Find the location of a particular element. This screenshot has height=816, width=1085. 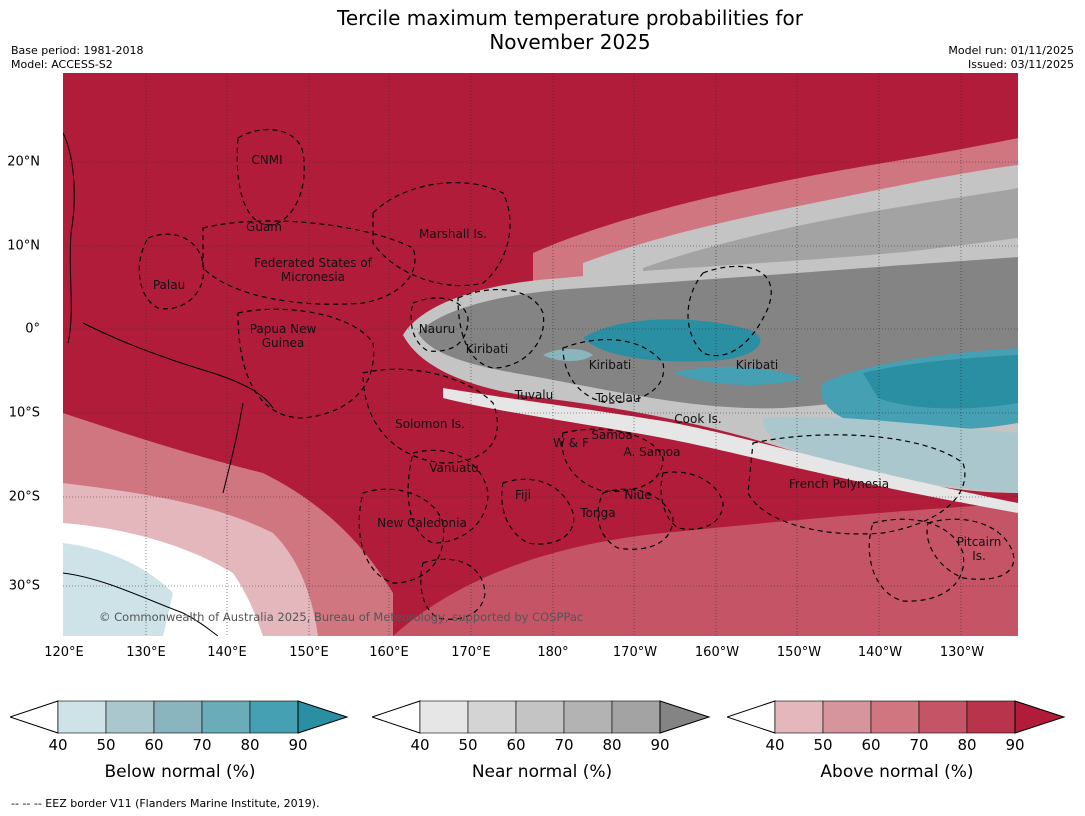

lat-tick: 20°N is located at coordinates (23, 162).